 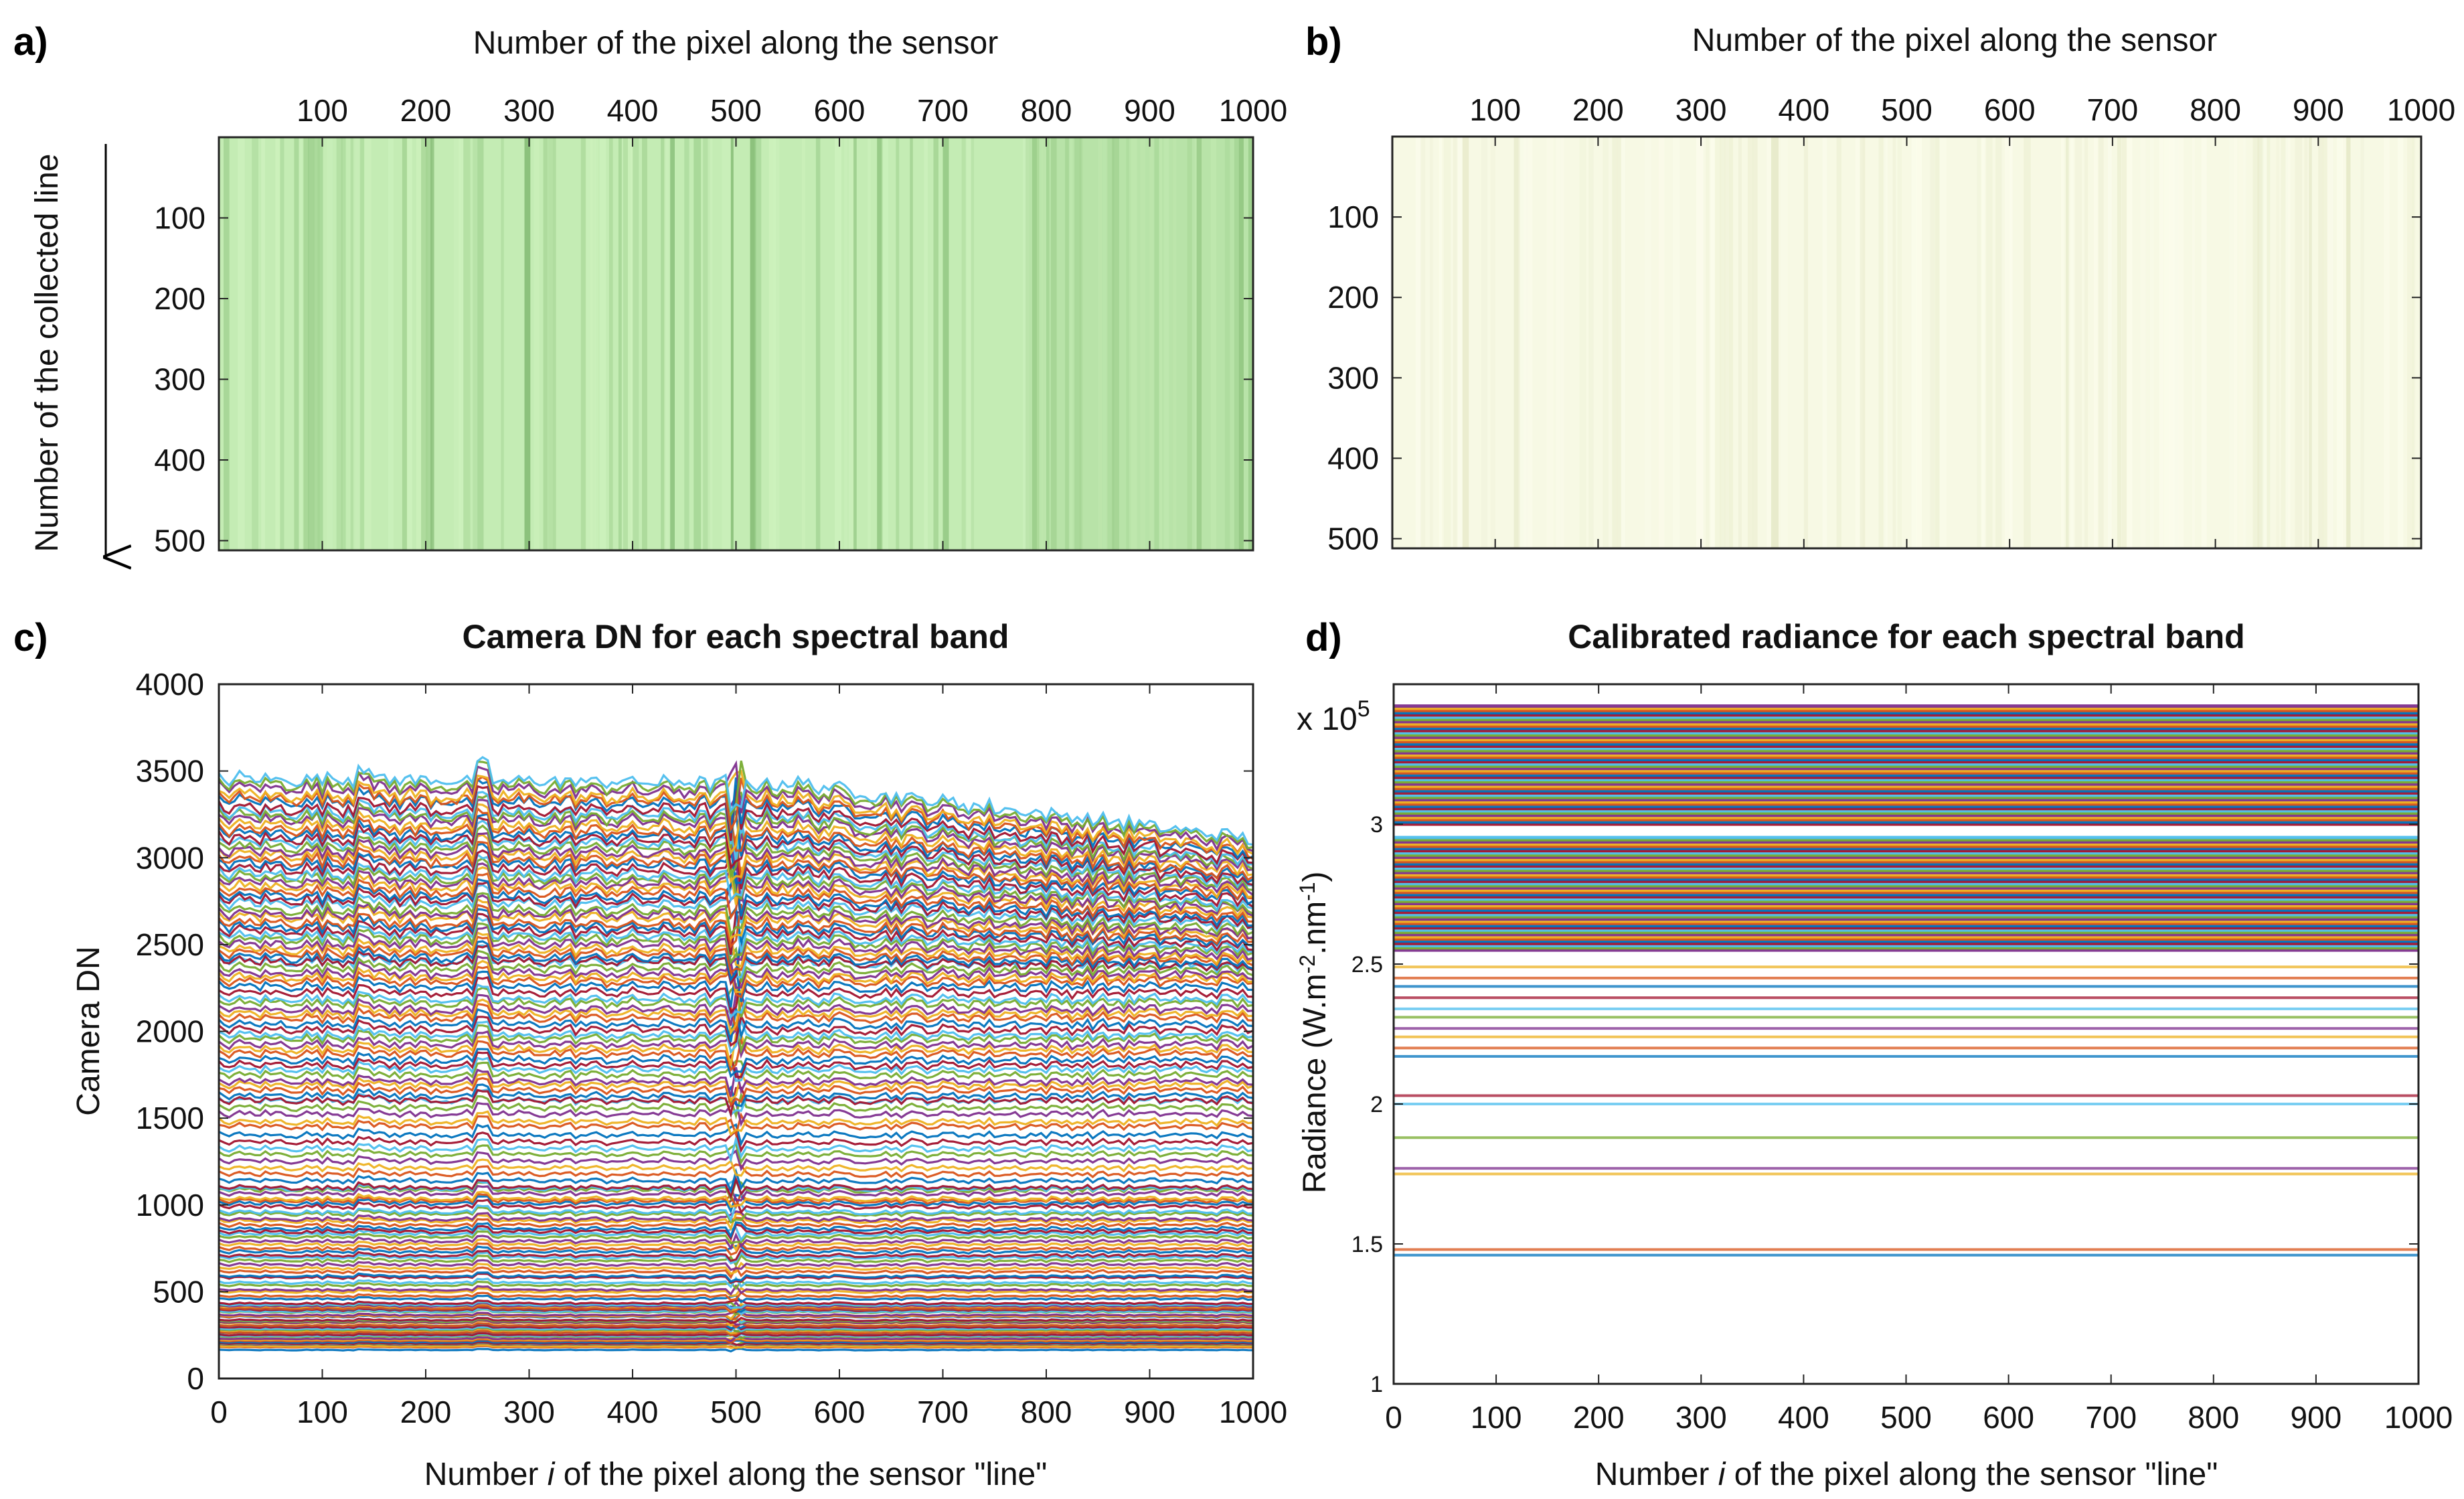 What do you see at coordinates (180, 298) in the screenshot?
I see `panel-a-ytick-label: 200` at bounding box center [180, 298].